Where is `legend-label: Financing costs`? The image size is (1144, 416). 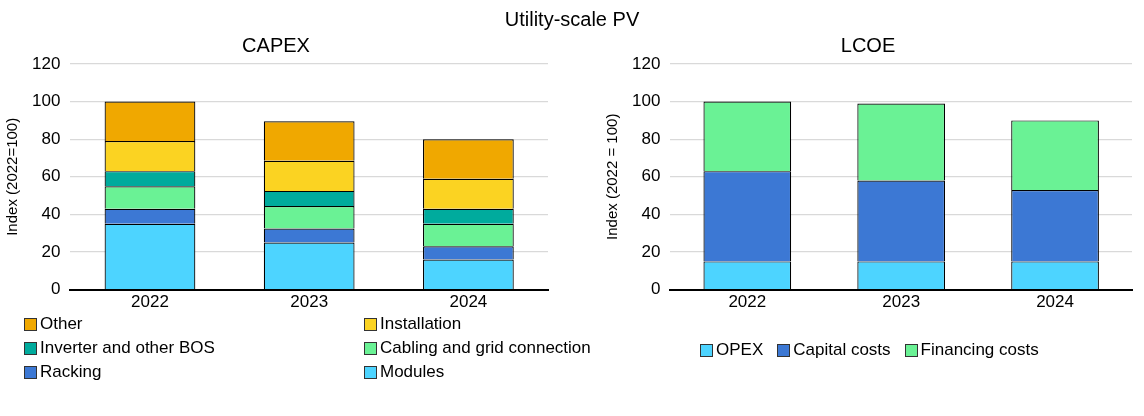 legend-label: Financing costs is located at coordinates (979, 350).